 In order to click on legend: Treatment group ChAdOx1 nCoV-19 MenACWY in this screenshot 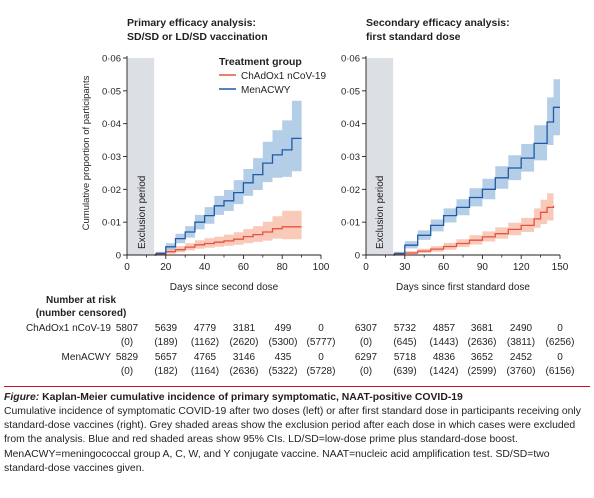, I will do `click(272, 76)`.